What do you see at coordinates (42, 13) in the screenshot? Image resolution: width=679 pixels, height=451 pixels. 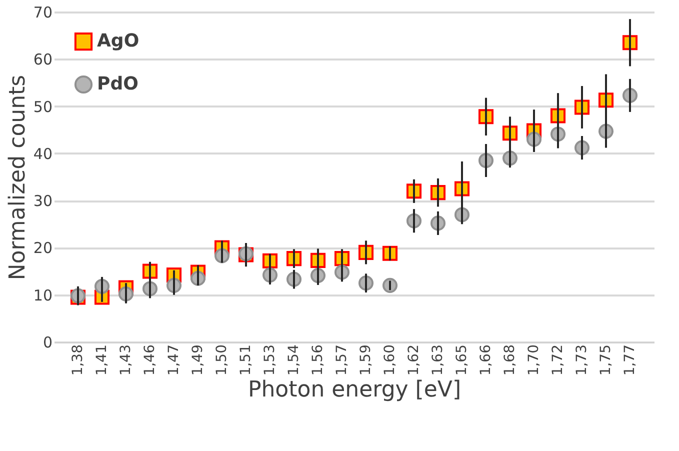 I see `y-tick-label: 70` at bounding box center [42, 13].